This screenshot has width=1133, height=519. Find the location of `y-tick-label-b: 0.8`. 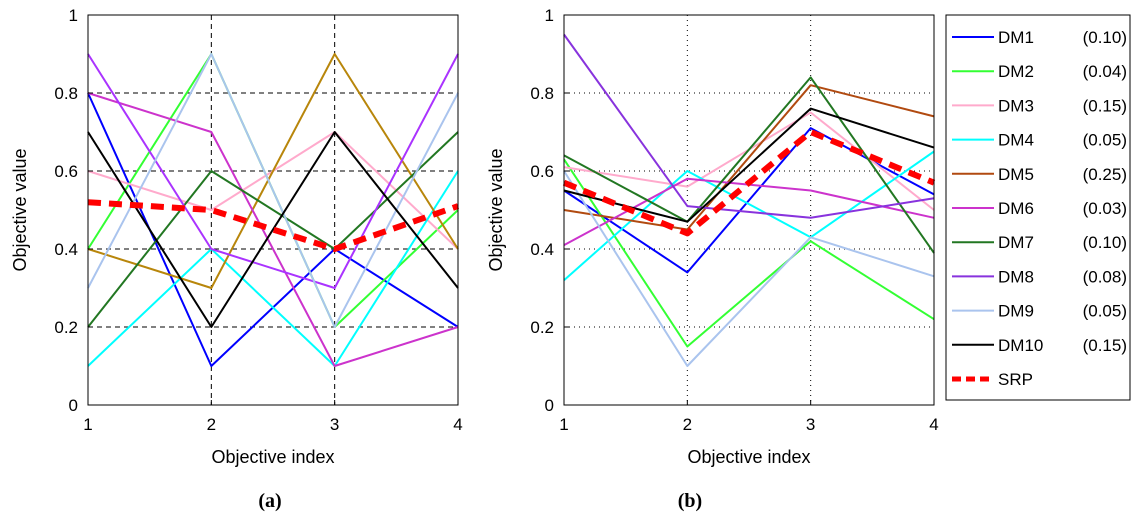

y-tick-label-b: 0.8 is located at coordinates (542, 93).